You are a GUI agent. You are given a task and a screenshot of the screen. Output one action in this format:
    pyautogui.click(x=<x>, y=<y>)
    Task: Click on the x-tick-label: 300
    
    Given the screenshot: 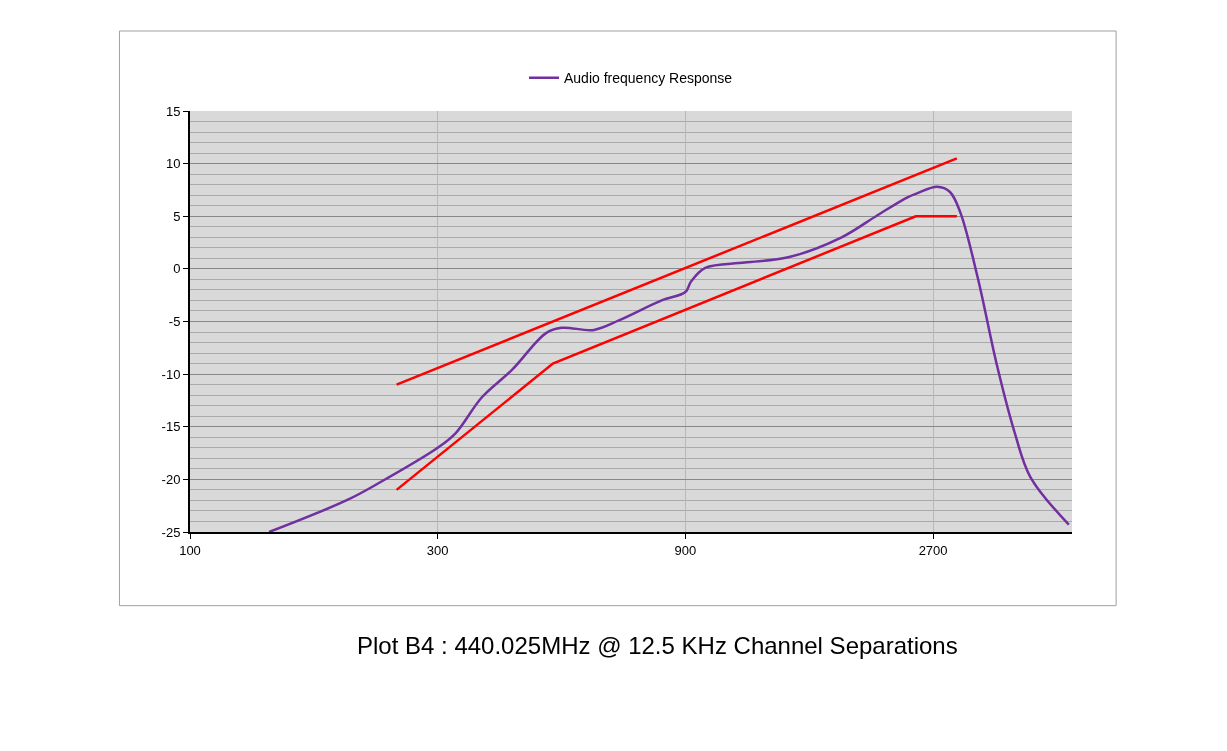 What is the action you would take?
    pyautogui.click(x=437, y=550)
    